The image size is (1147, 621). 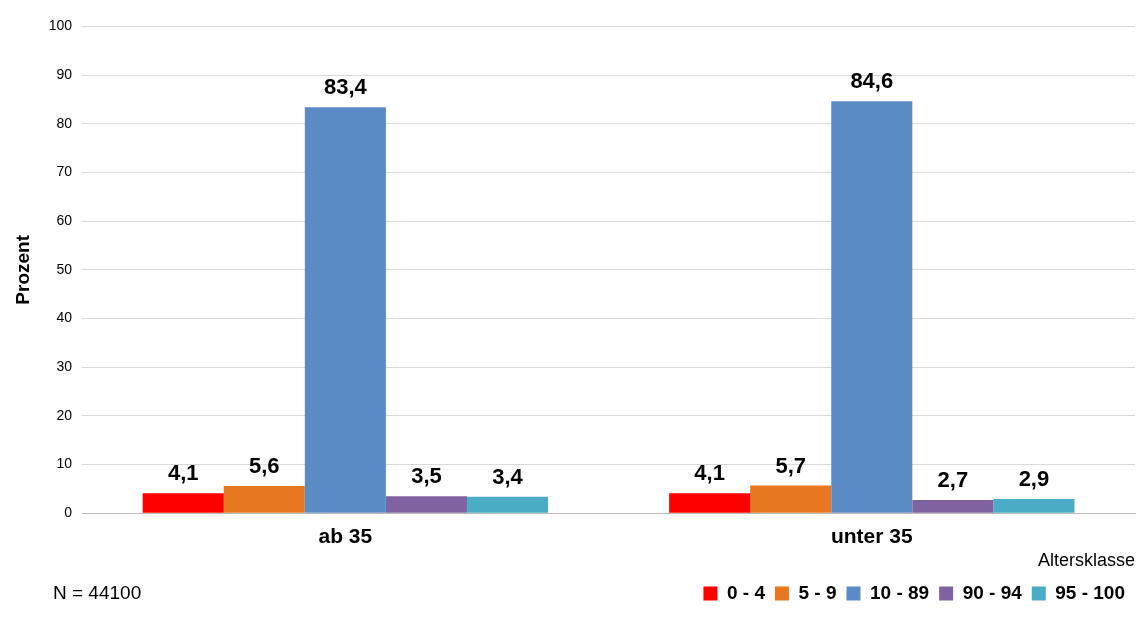 I want to click on x-tick-label: ab 35, so click(x=345, y=535).